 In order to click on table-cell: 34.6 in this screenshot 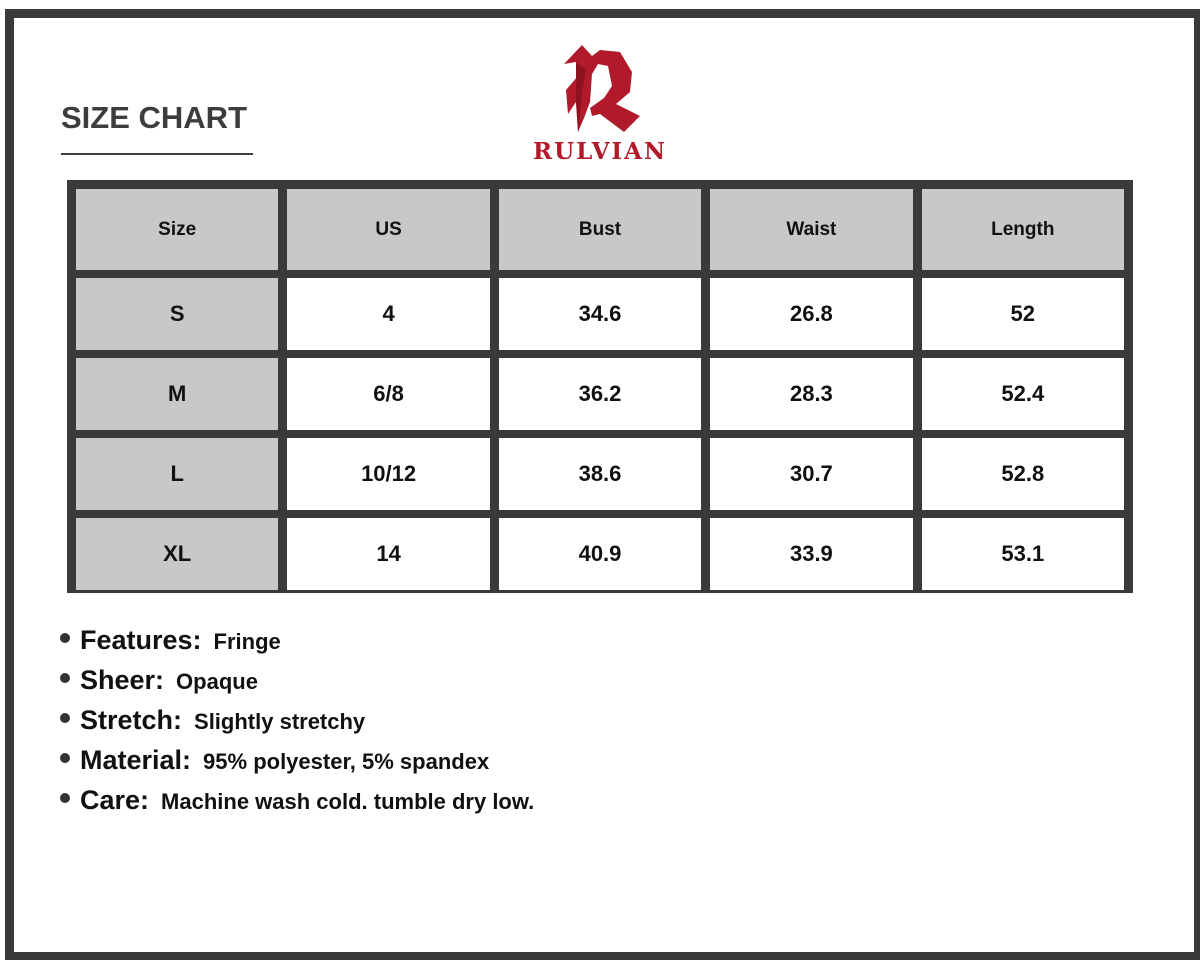, I will do `click(600, 314)`.